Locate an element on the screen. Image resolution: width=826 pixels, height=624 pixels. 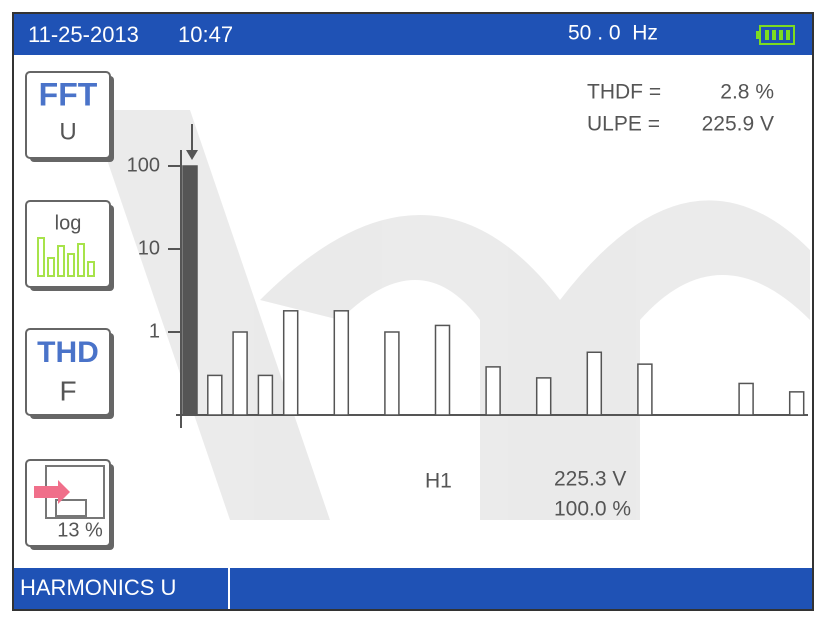
cursor-percent: 100.0 % is located at coordinates (592, 509).